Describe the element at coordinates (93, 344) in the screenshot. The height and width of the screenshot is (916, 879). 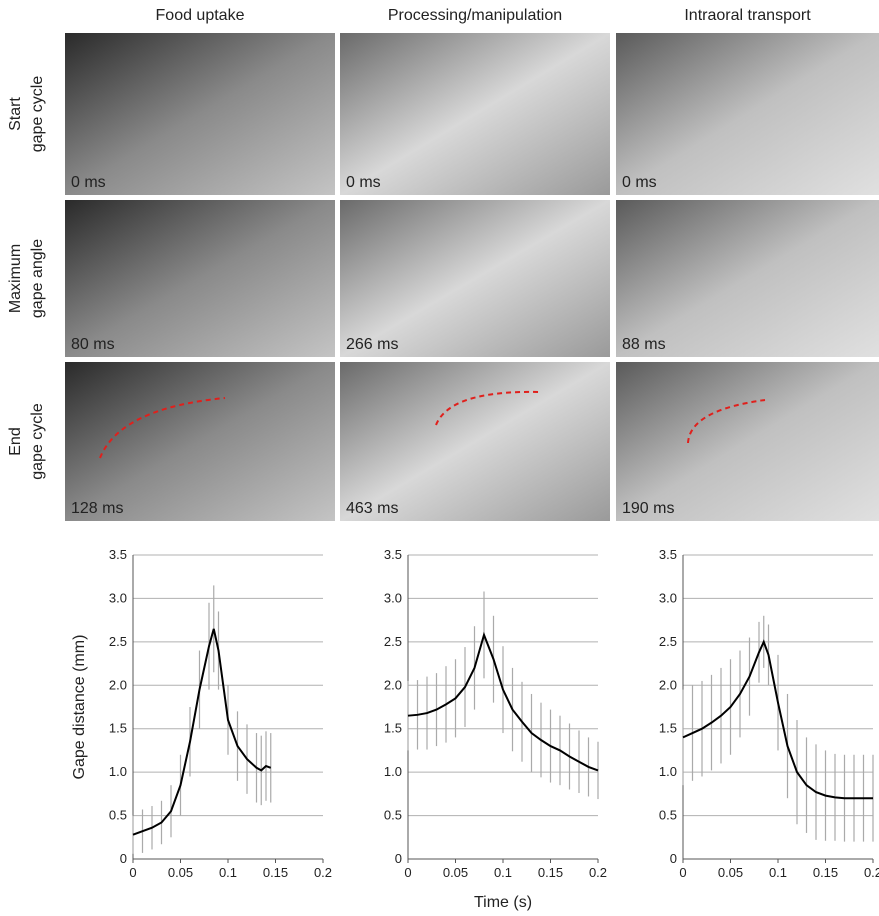
I see `time-label: 80 ms` at that location.